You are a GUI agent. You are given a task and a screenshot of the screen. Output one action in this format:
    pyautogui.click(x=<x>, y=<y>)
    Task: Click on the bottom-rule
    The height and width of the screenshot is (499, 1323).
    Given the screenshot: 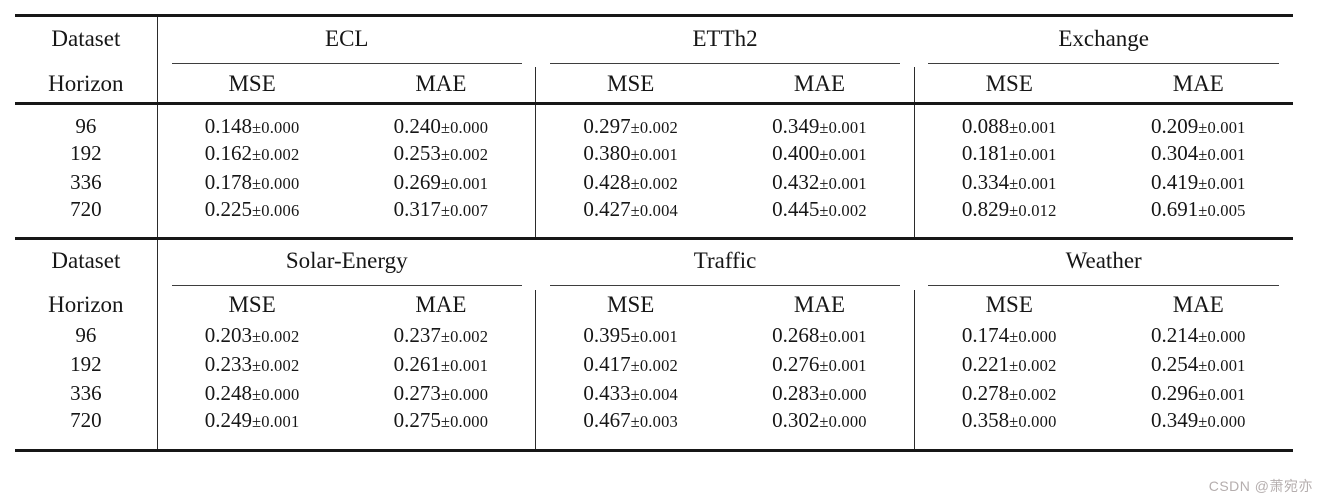 What is the action you would take?
    pyautogui.click(x=654, y=450)
    